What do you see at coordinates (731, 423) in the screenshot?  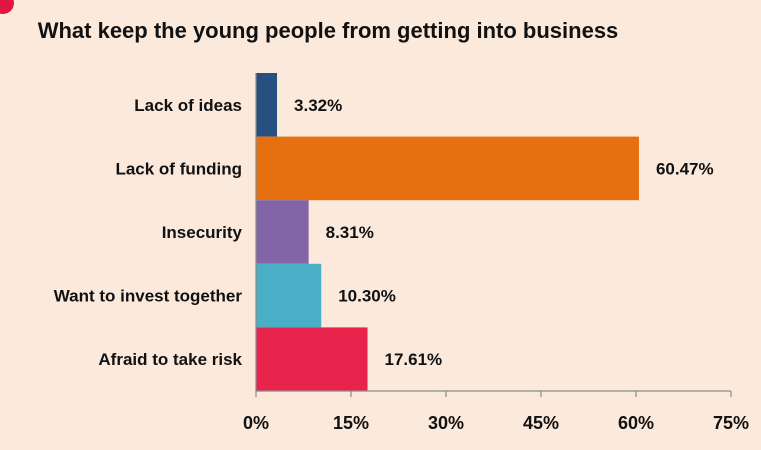 I see `x-tick-label-5: 75%` at bounding box center [731, 423].